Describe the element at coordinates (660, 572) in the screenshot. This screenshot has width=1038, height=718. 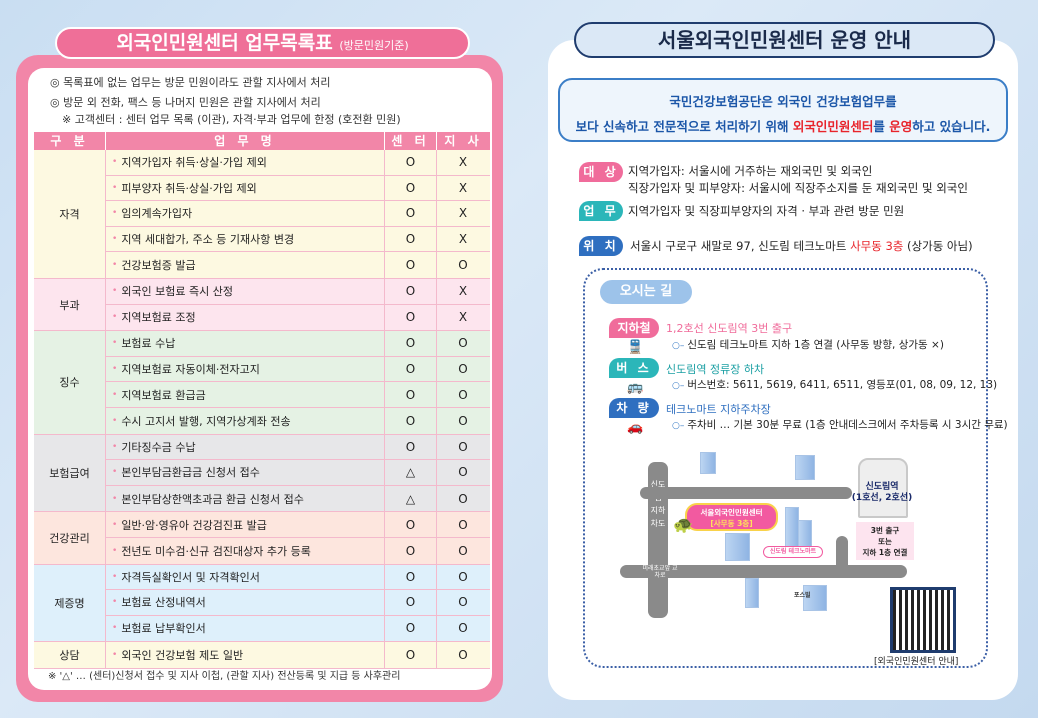
I see `crossroad-label: 미래초교앞 교차로` at that location.